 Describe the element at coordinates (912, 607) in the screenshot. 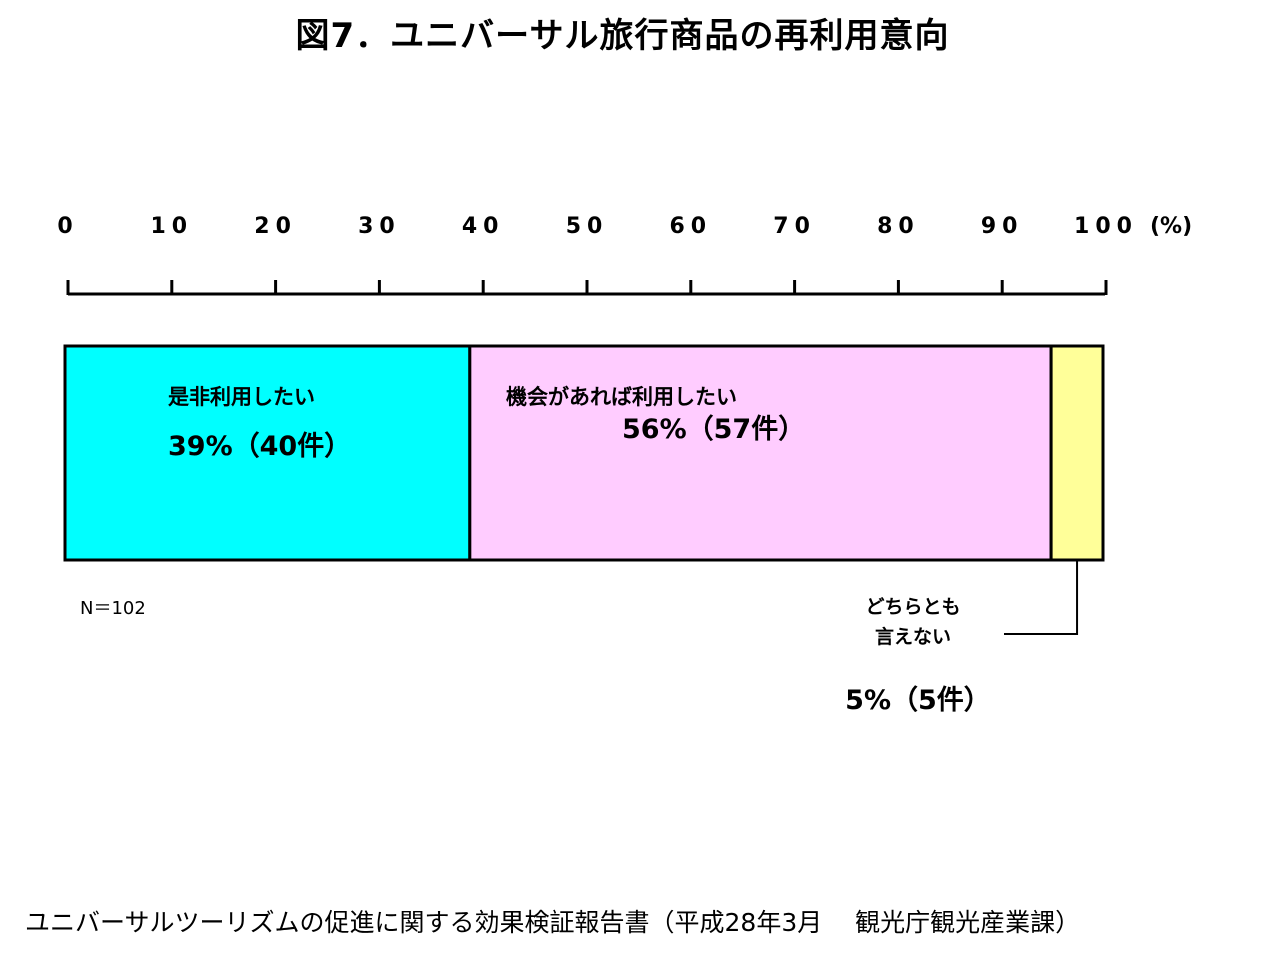

I see `segment-label: どちらとも` at that location.